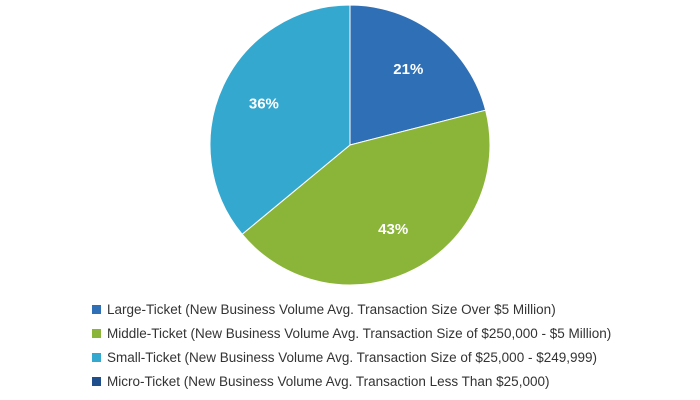 The image size is (700, 400). Describe the element at coordinates (264, 103) in the screenshot. I see `pie-slice-label: 36%` at that location.